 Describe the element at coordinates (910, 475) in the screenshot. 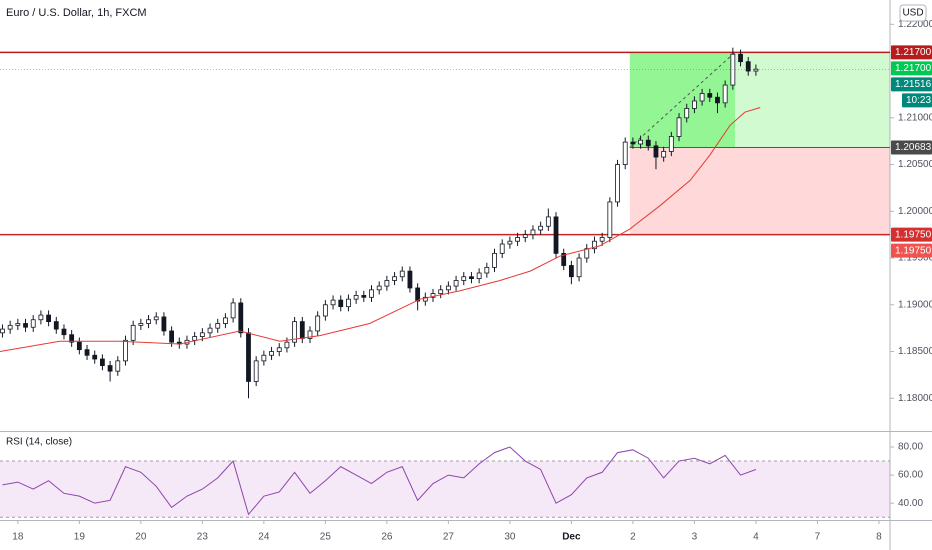

I see `y-tick-label: 60.00` at that location.